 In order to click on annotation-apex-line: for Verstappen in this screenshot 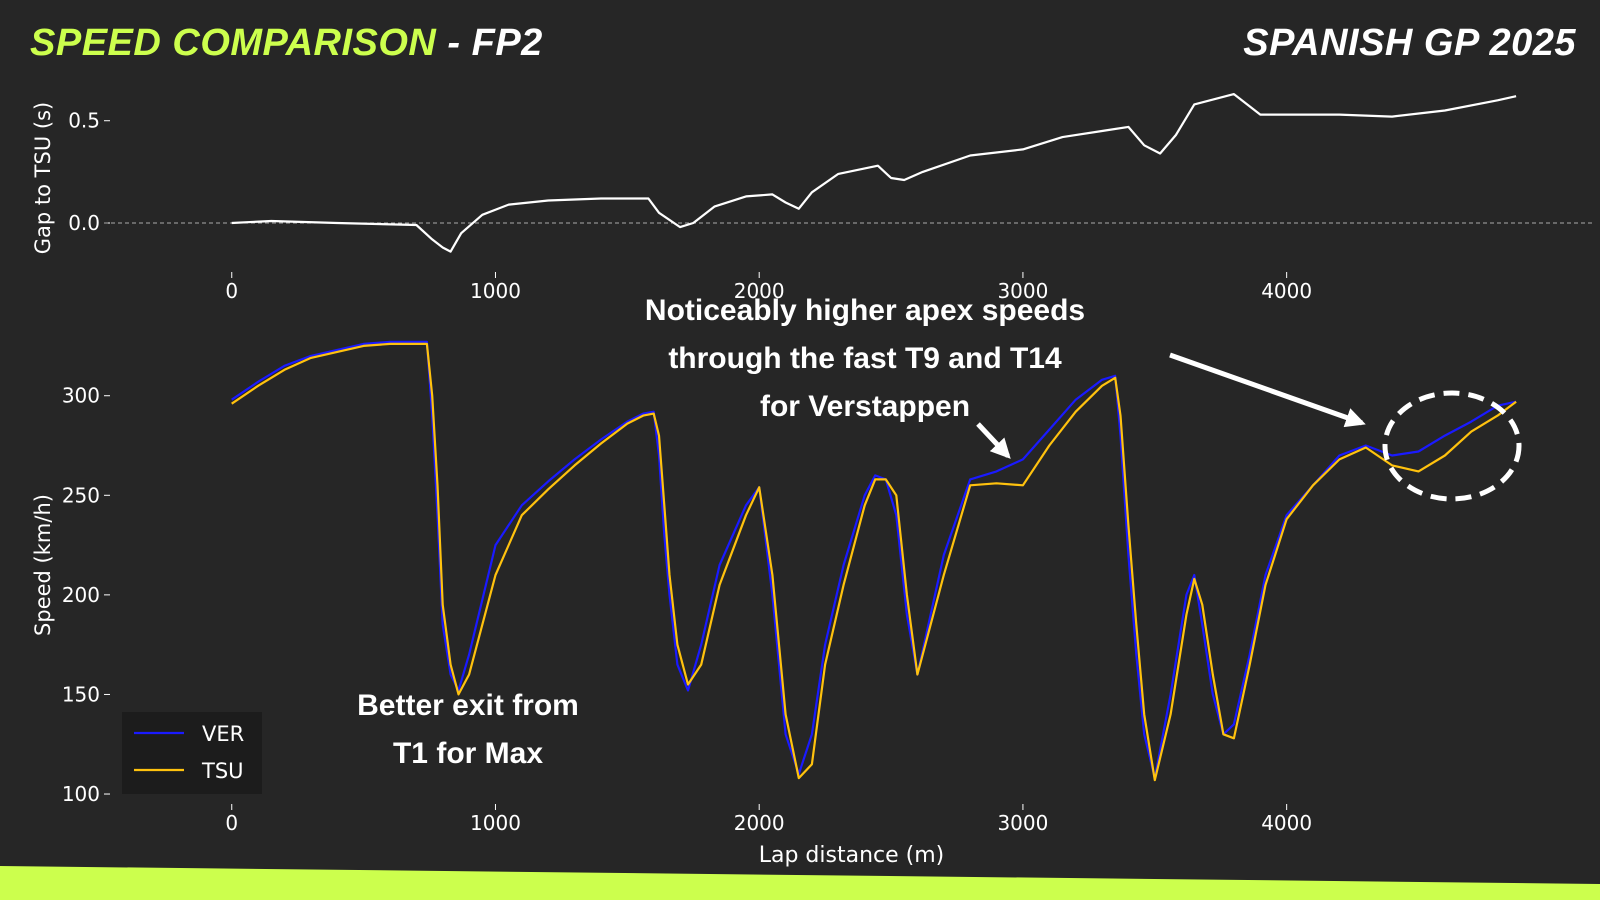, I will do `click(865, 406)`.